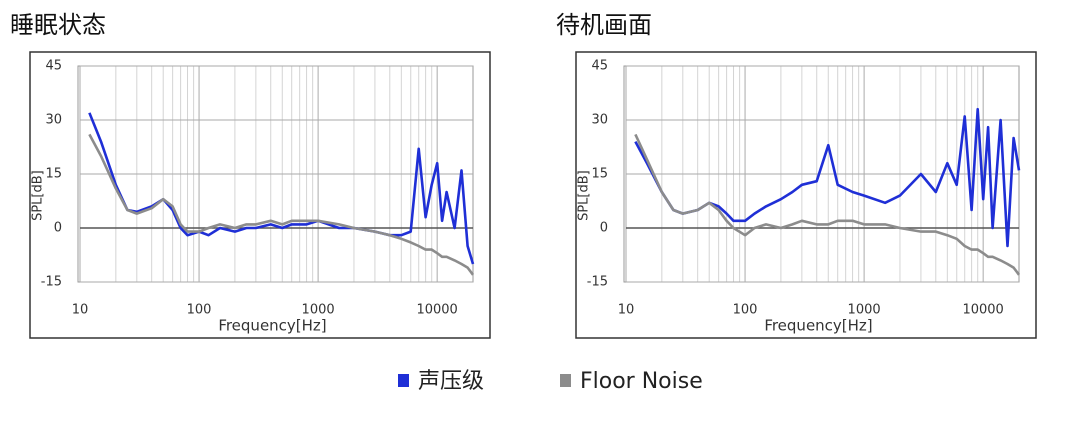 The height and width of the screenshot is (422, 1080). Describe the element at coordinates (604, 25) in the screenshot. I see `chart-title: 待机画面` at that location.